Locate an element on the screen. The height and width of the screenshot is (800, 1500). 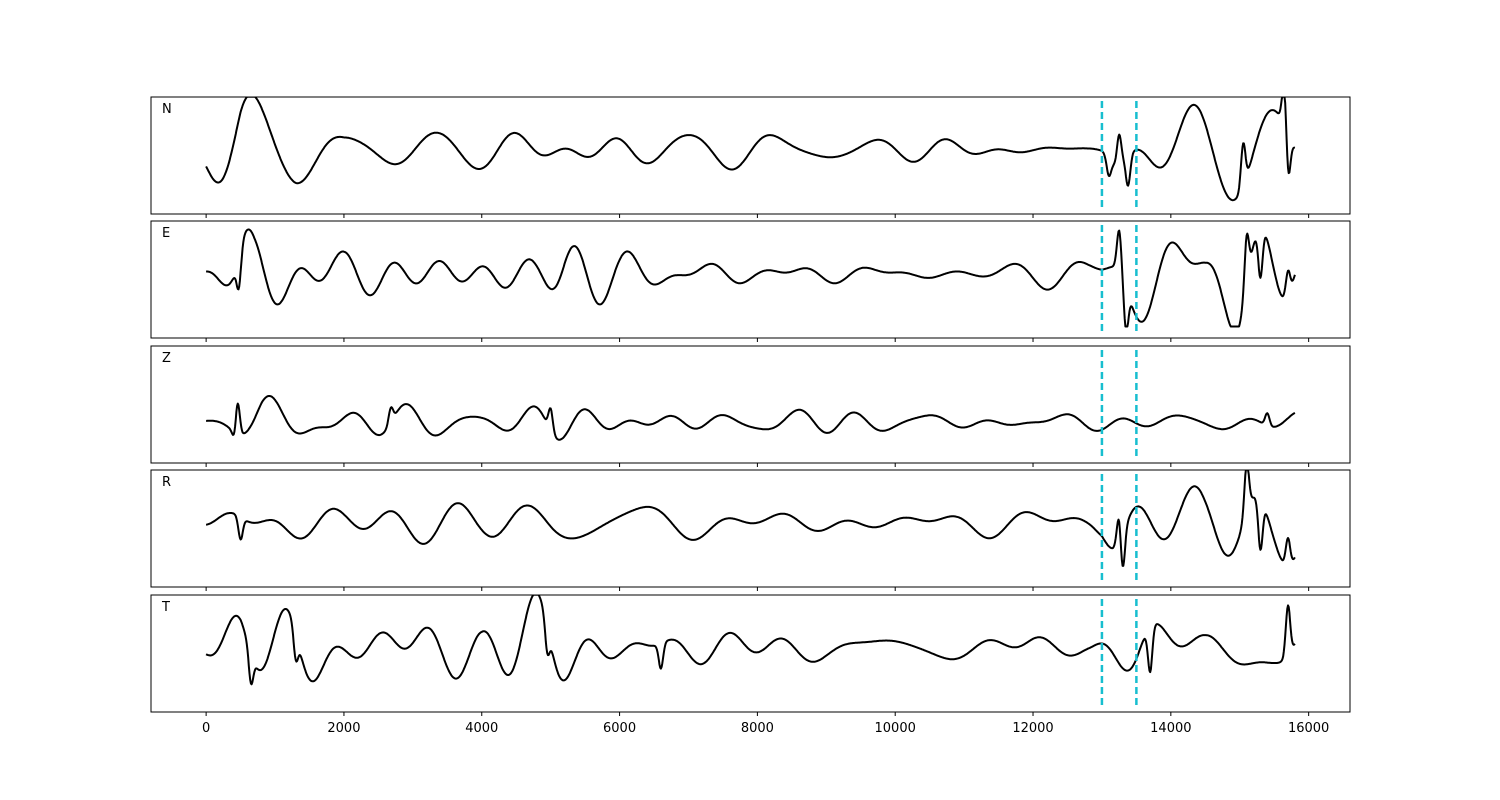
panel-t: T is located at coordinates (750, 655).